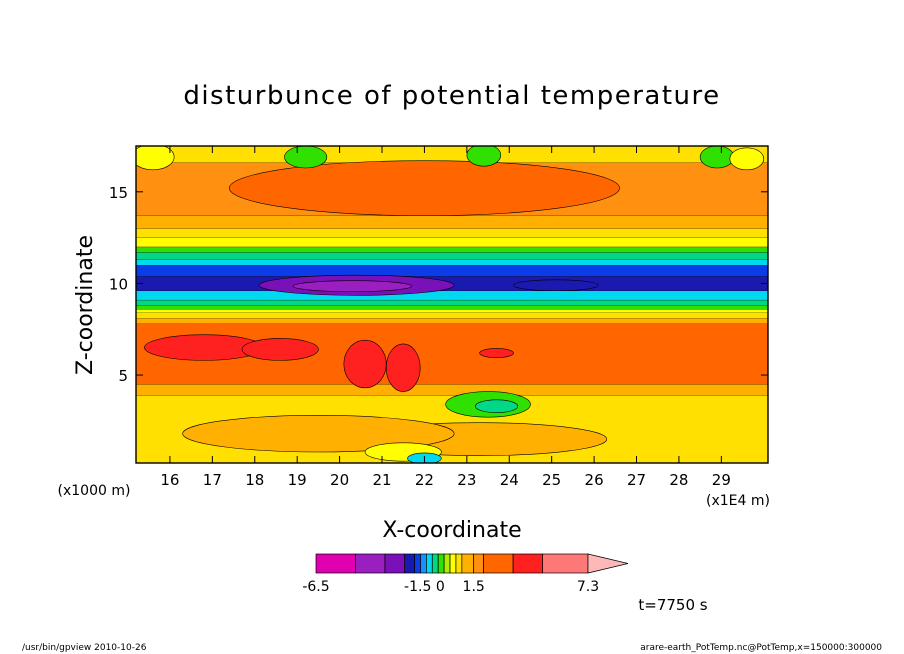 This screenshot has width=904, height=654. Describe the element at coordinates (118, 193) in the screenshot. I see `y-tick-label-15: 15` at that location.